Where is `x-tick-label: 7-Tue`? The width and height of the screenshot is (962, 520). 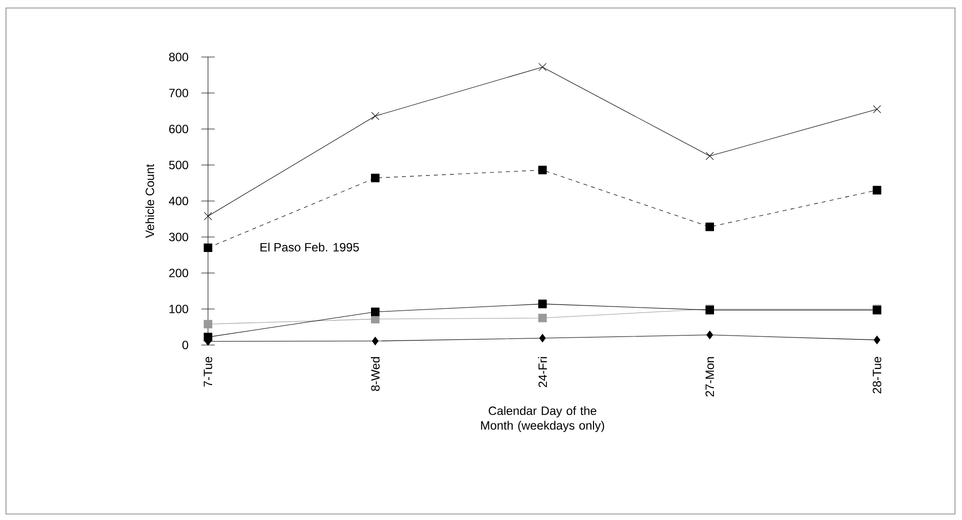
x-tick-label: 7-Tue is located at coordinates (208, 371).